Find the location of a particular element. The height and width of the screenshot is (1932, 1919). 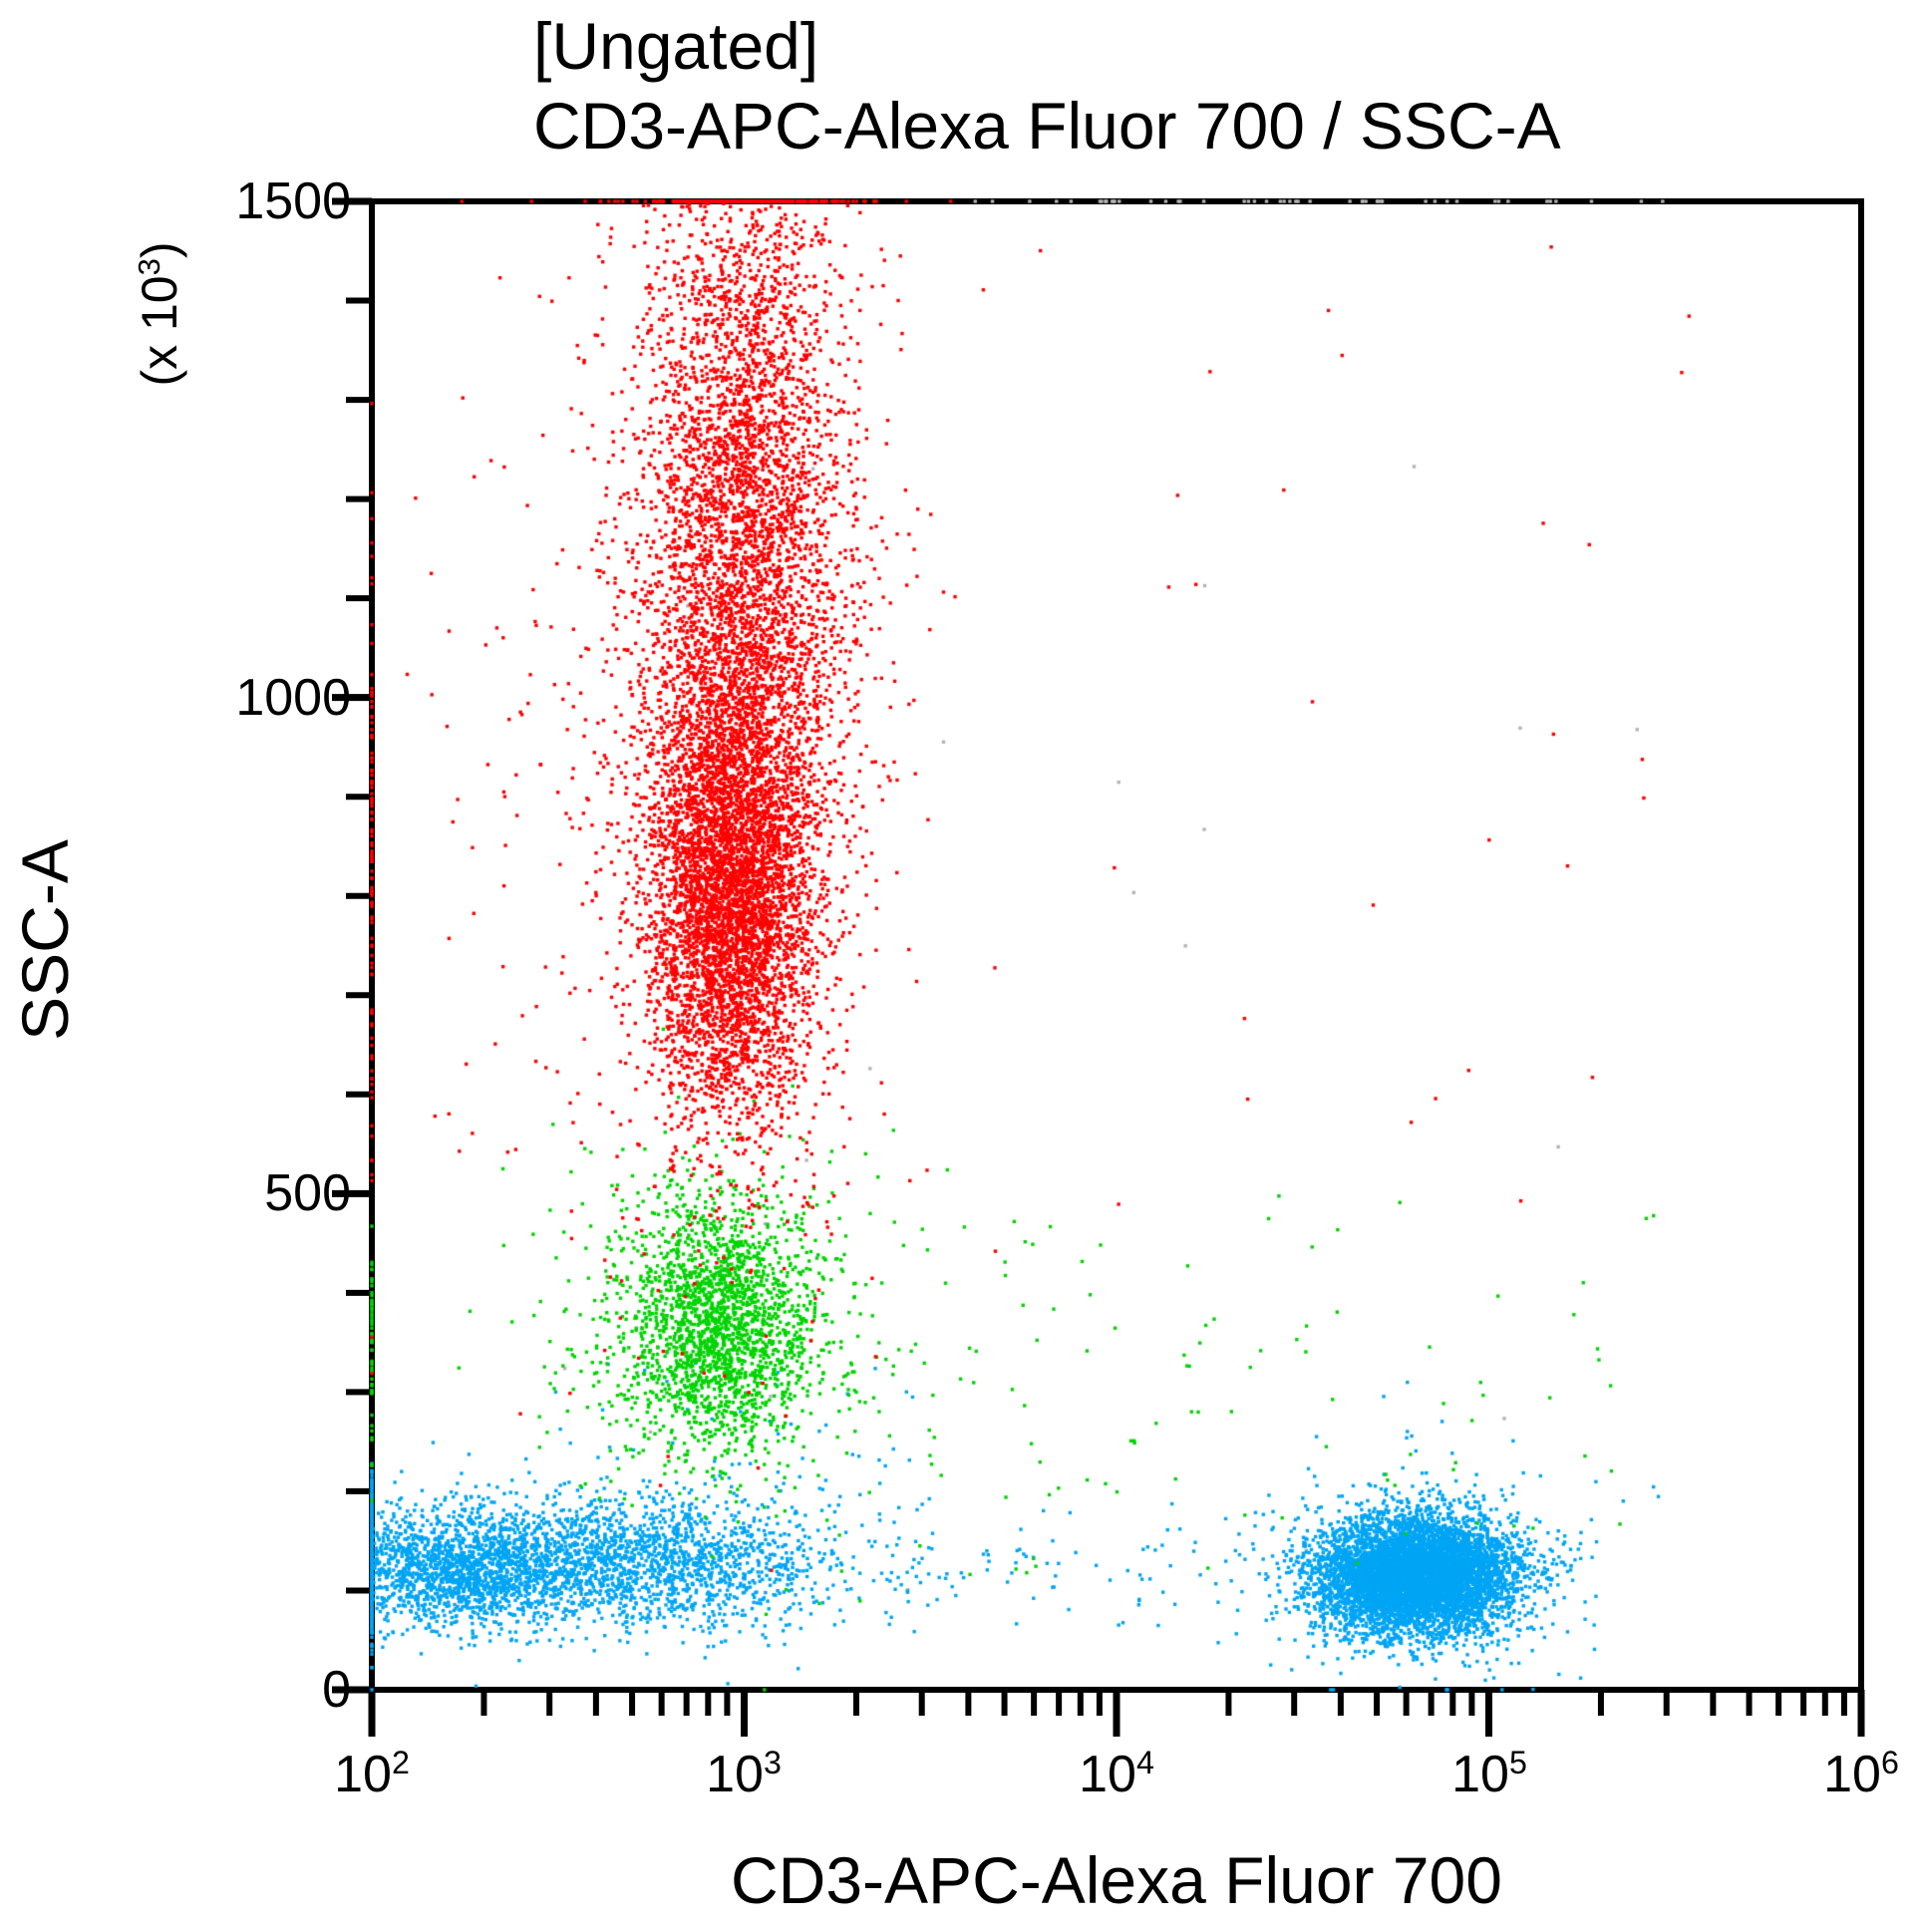

y-axis-label: SSC-A is located at coordinates (45, 940).